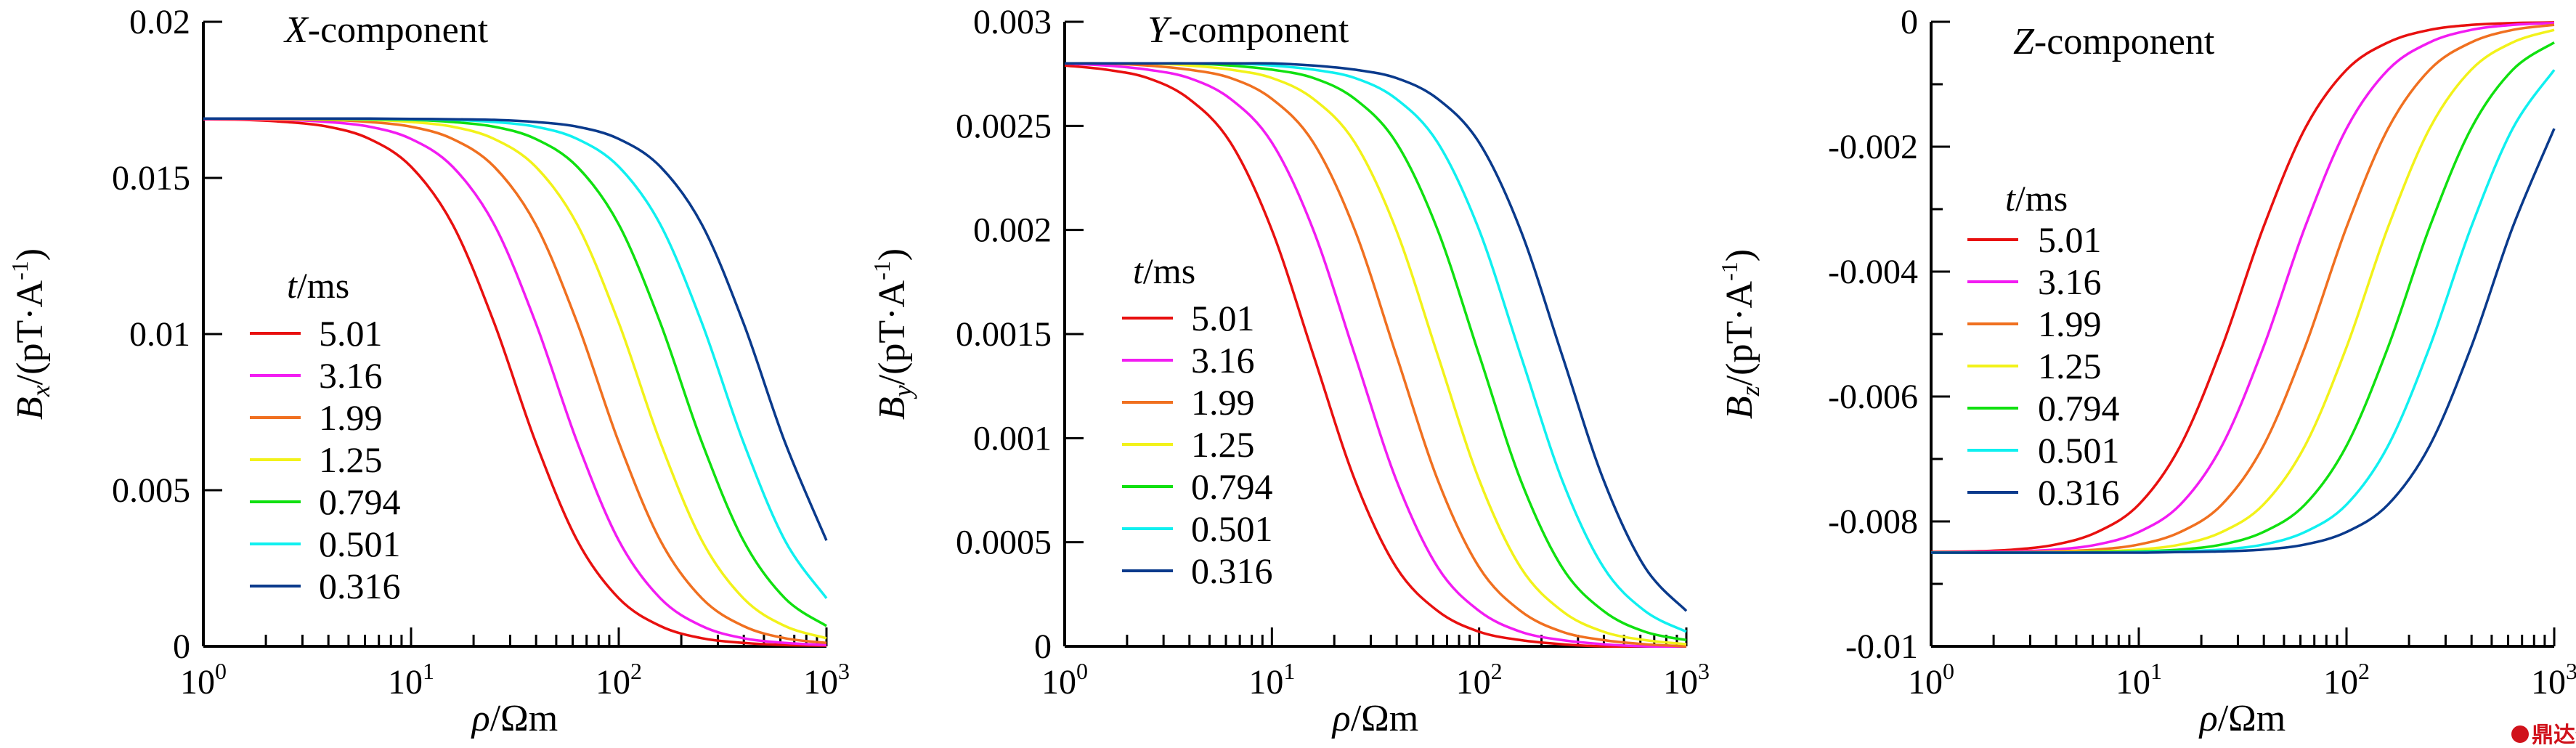 This screenshot has width=2576, height=748. Describe the element at coordinates (160, 334) in the screenshot. I see `y-tick-label: 0.01` at that location.